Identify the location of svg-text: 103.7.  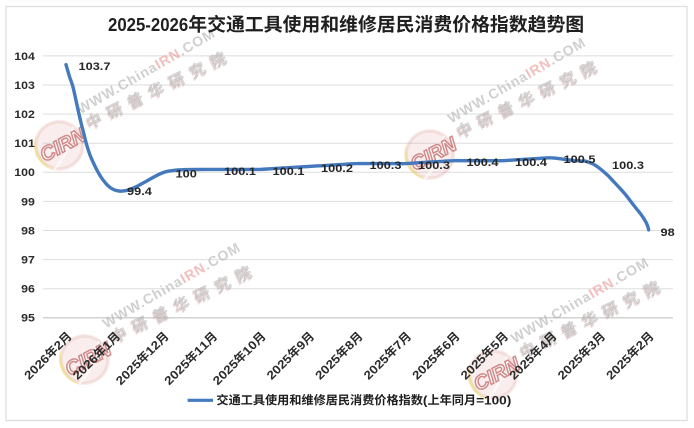
(95, 66).